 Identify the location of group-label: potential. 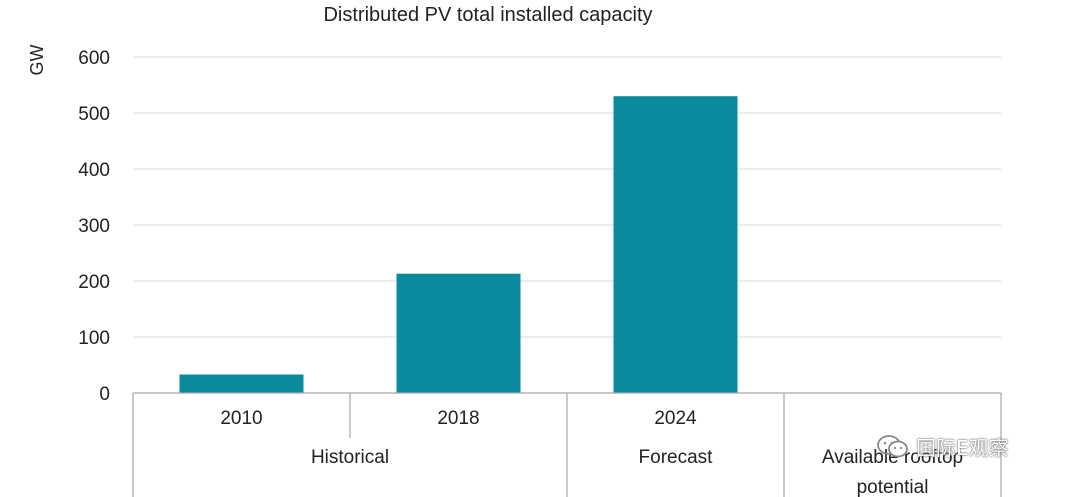
(893, 487).